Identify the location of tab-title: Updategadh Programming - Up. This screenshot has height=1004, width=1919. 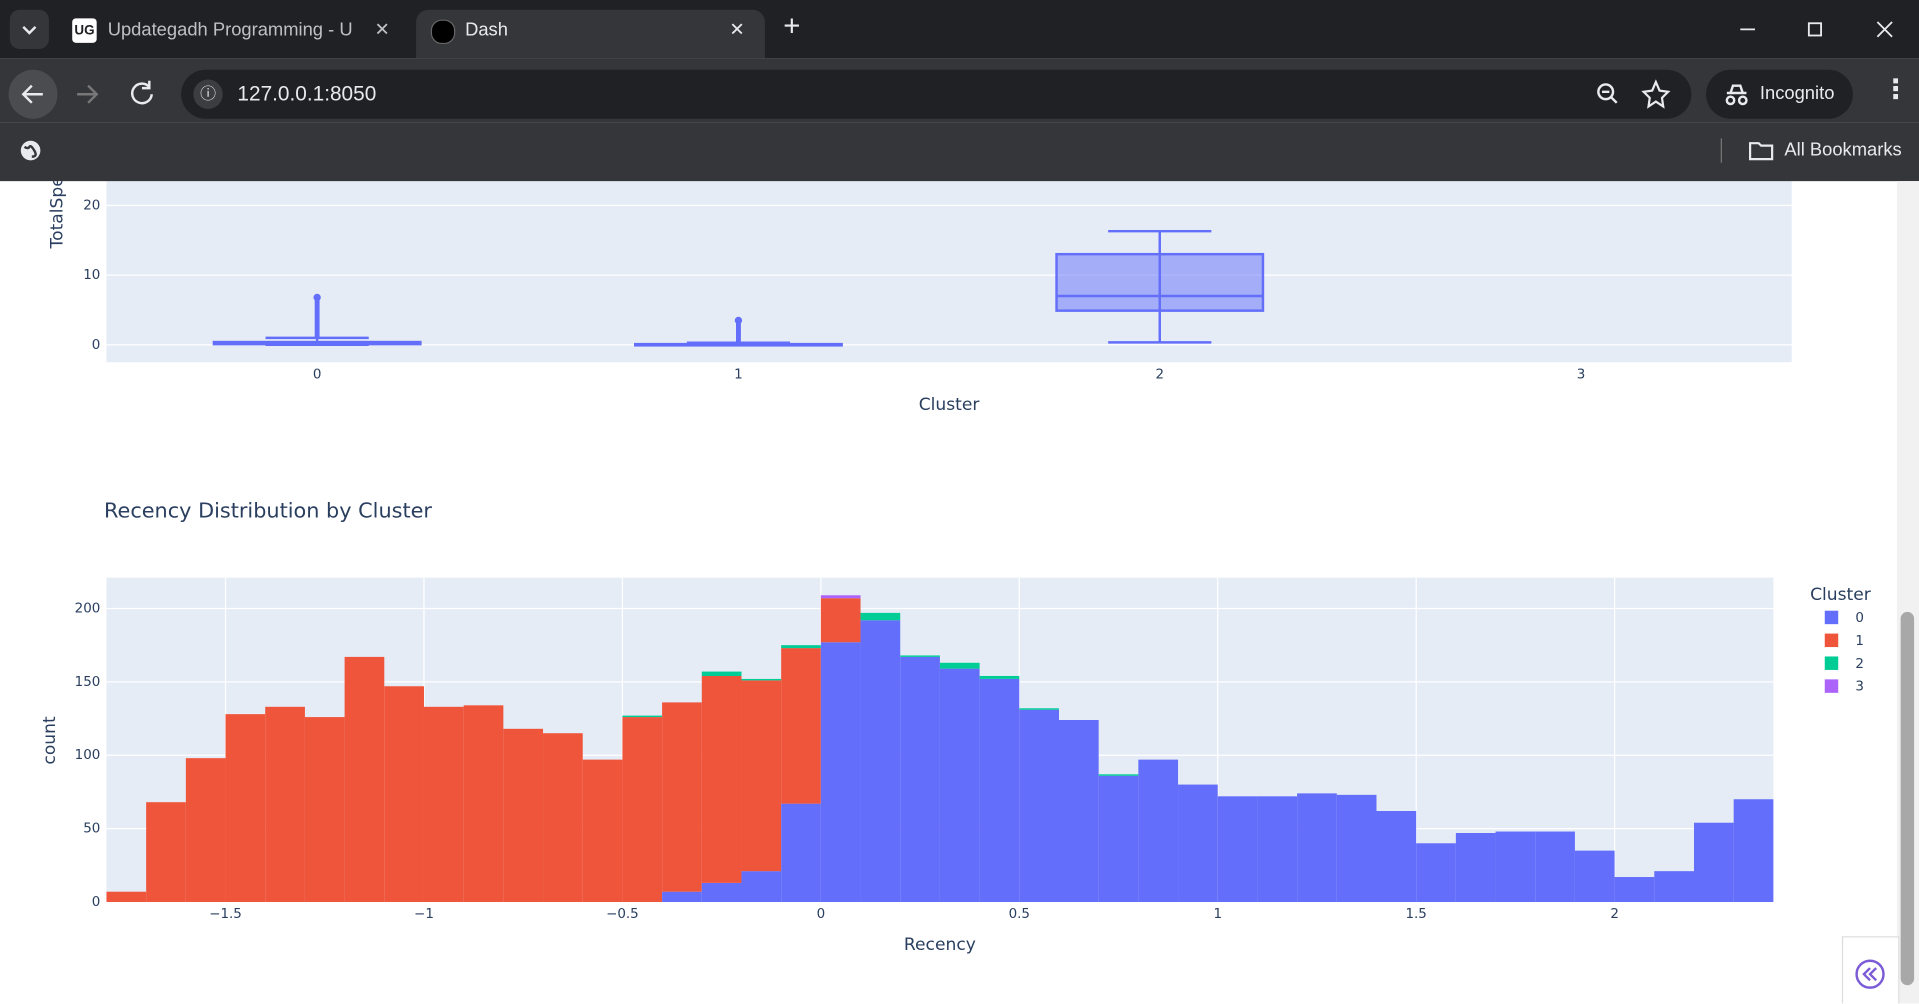
(230, 30).